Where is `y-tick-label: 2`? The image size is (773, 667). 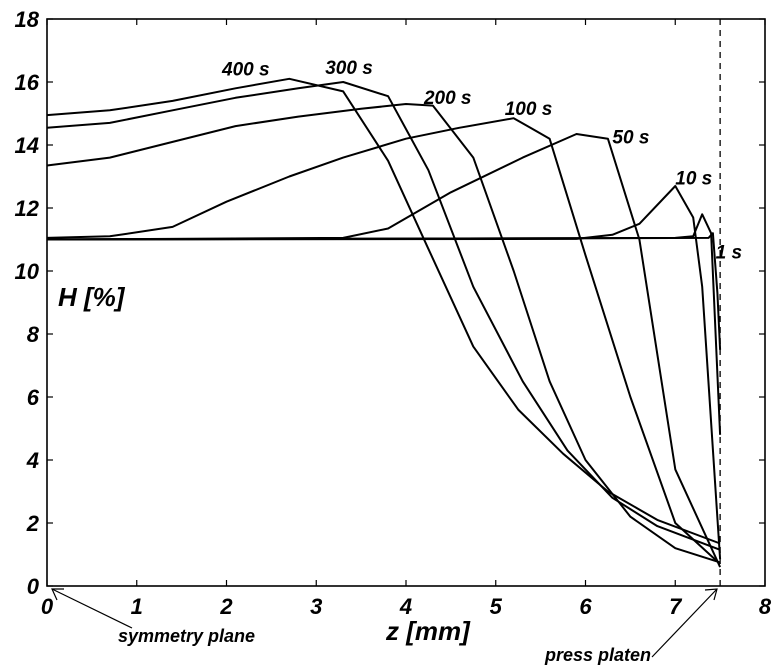 y-tick-label: 2 is located at coordinates (33, 523).